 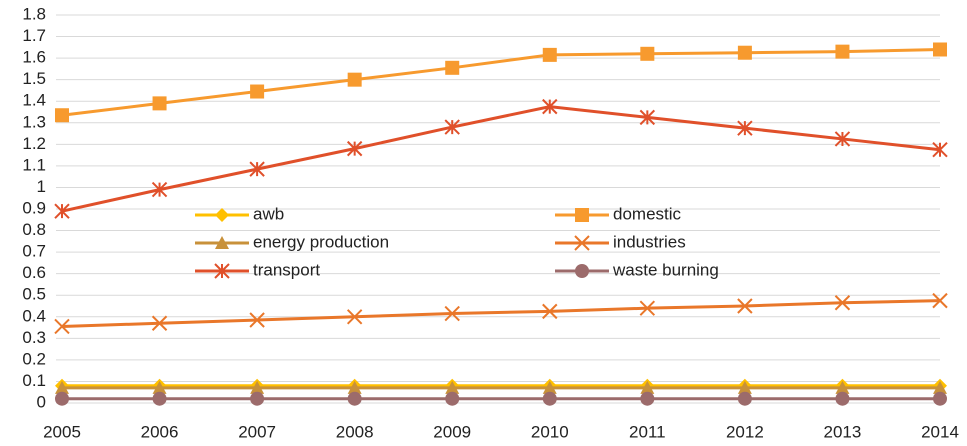 What do you see at coordinates (34, 380) in the screenshot?
I see `y-tick-label: 0.1` at bounding box center [34, 380].